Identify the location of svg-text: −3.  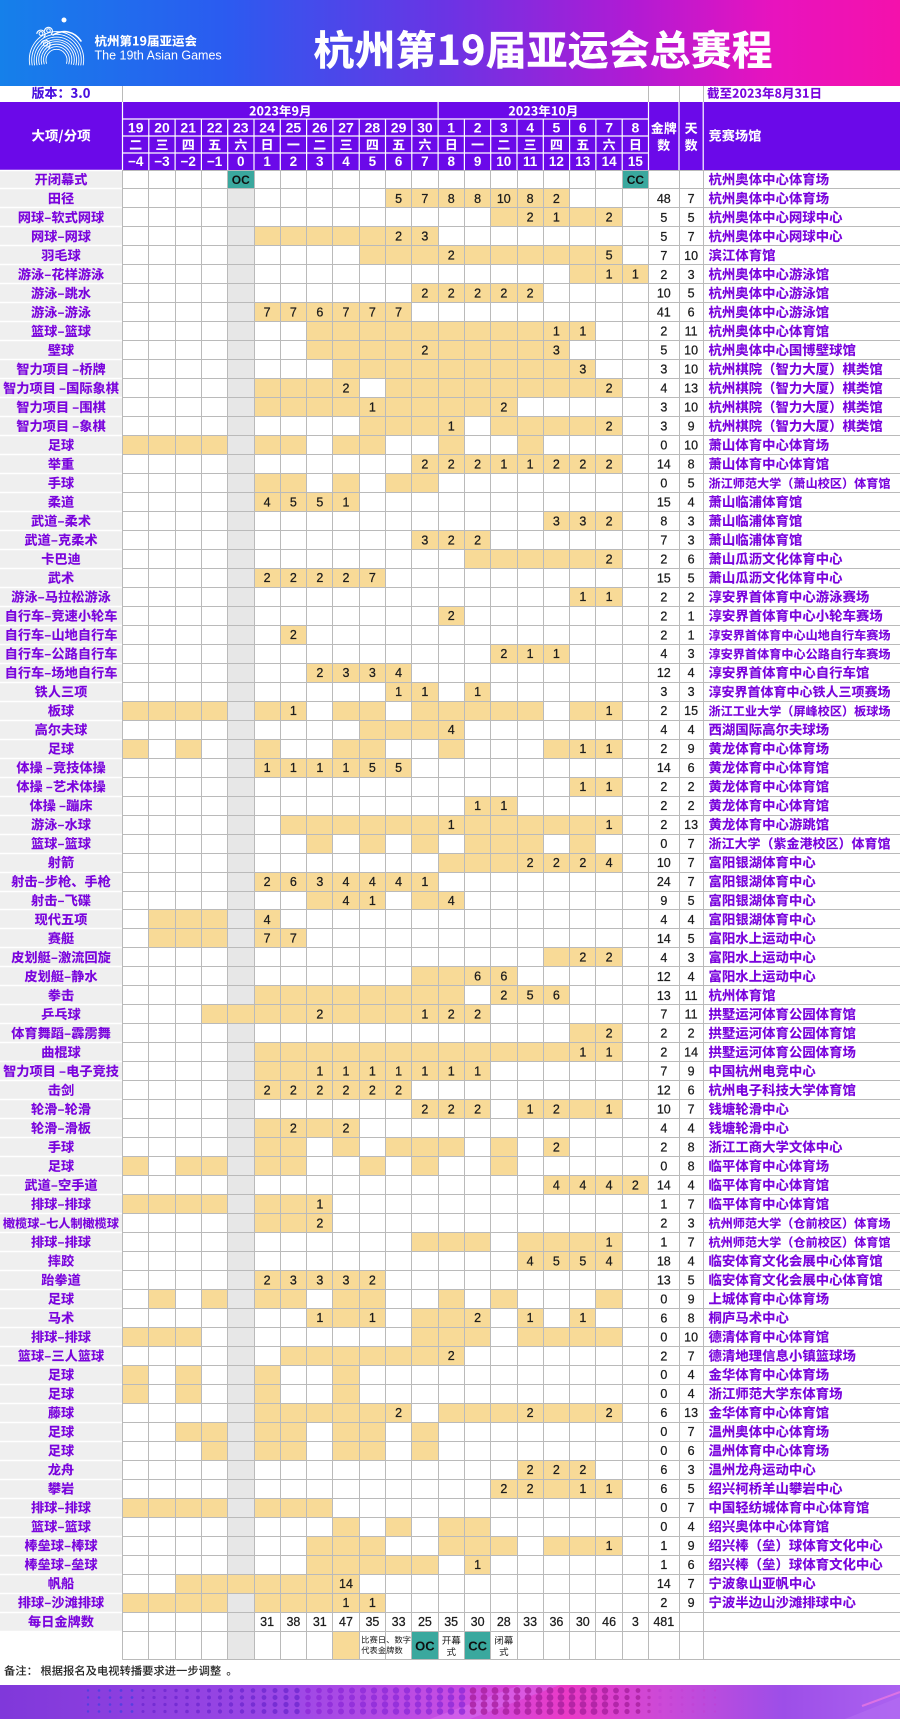
(162, 161).